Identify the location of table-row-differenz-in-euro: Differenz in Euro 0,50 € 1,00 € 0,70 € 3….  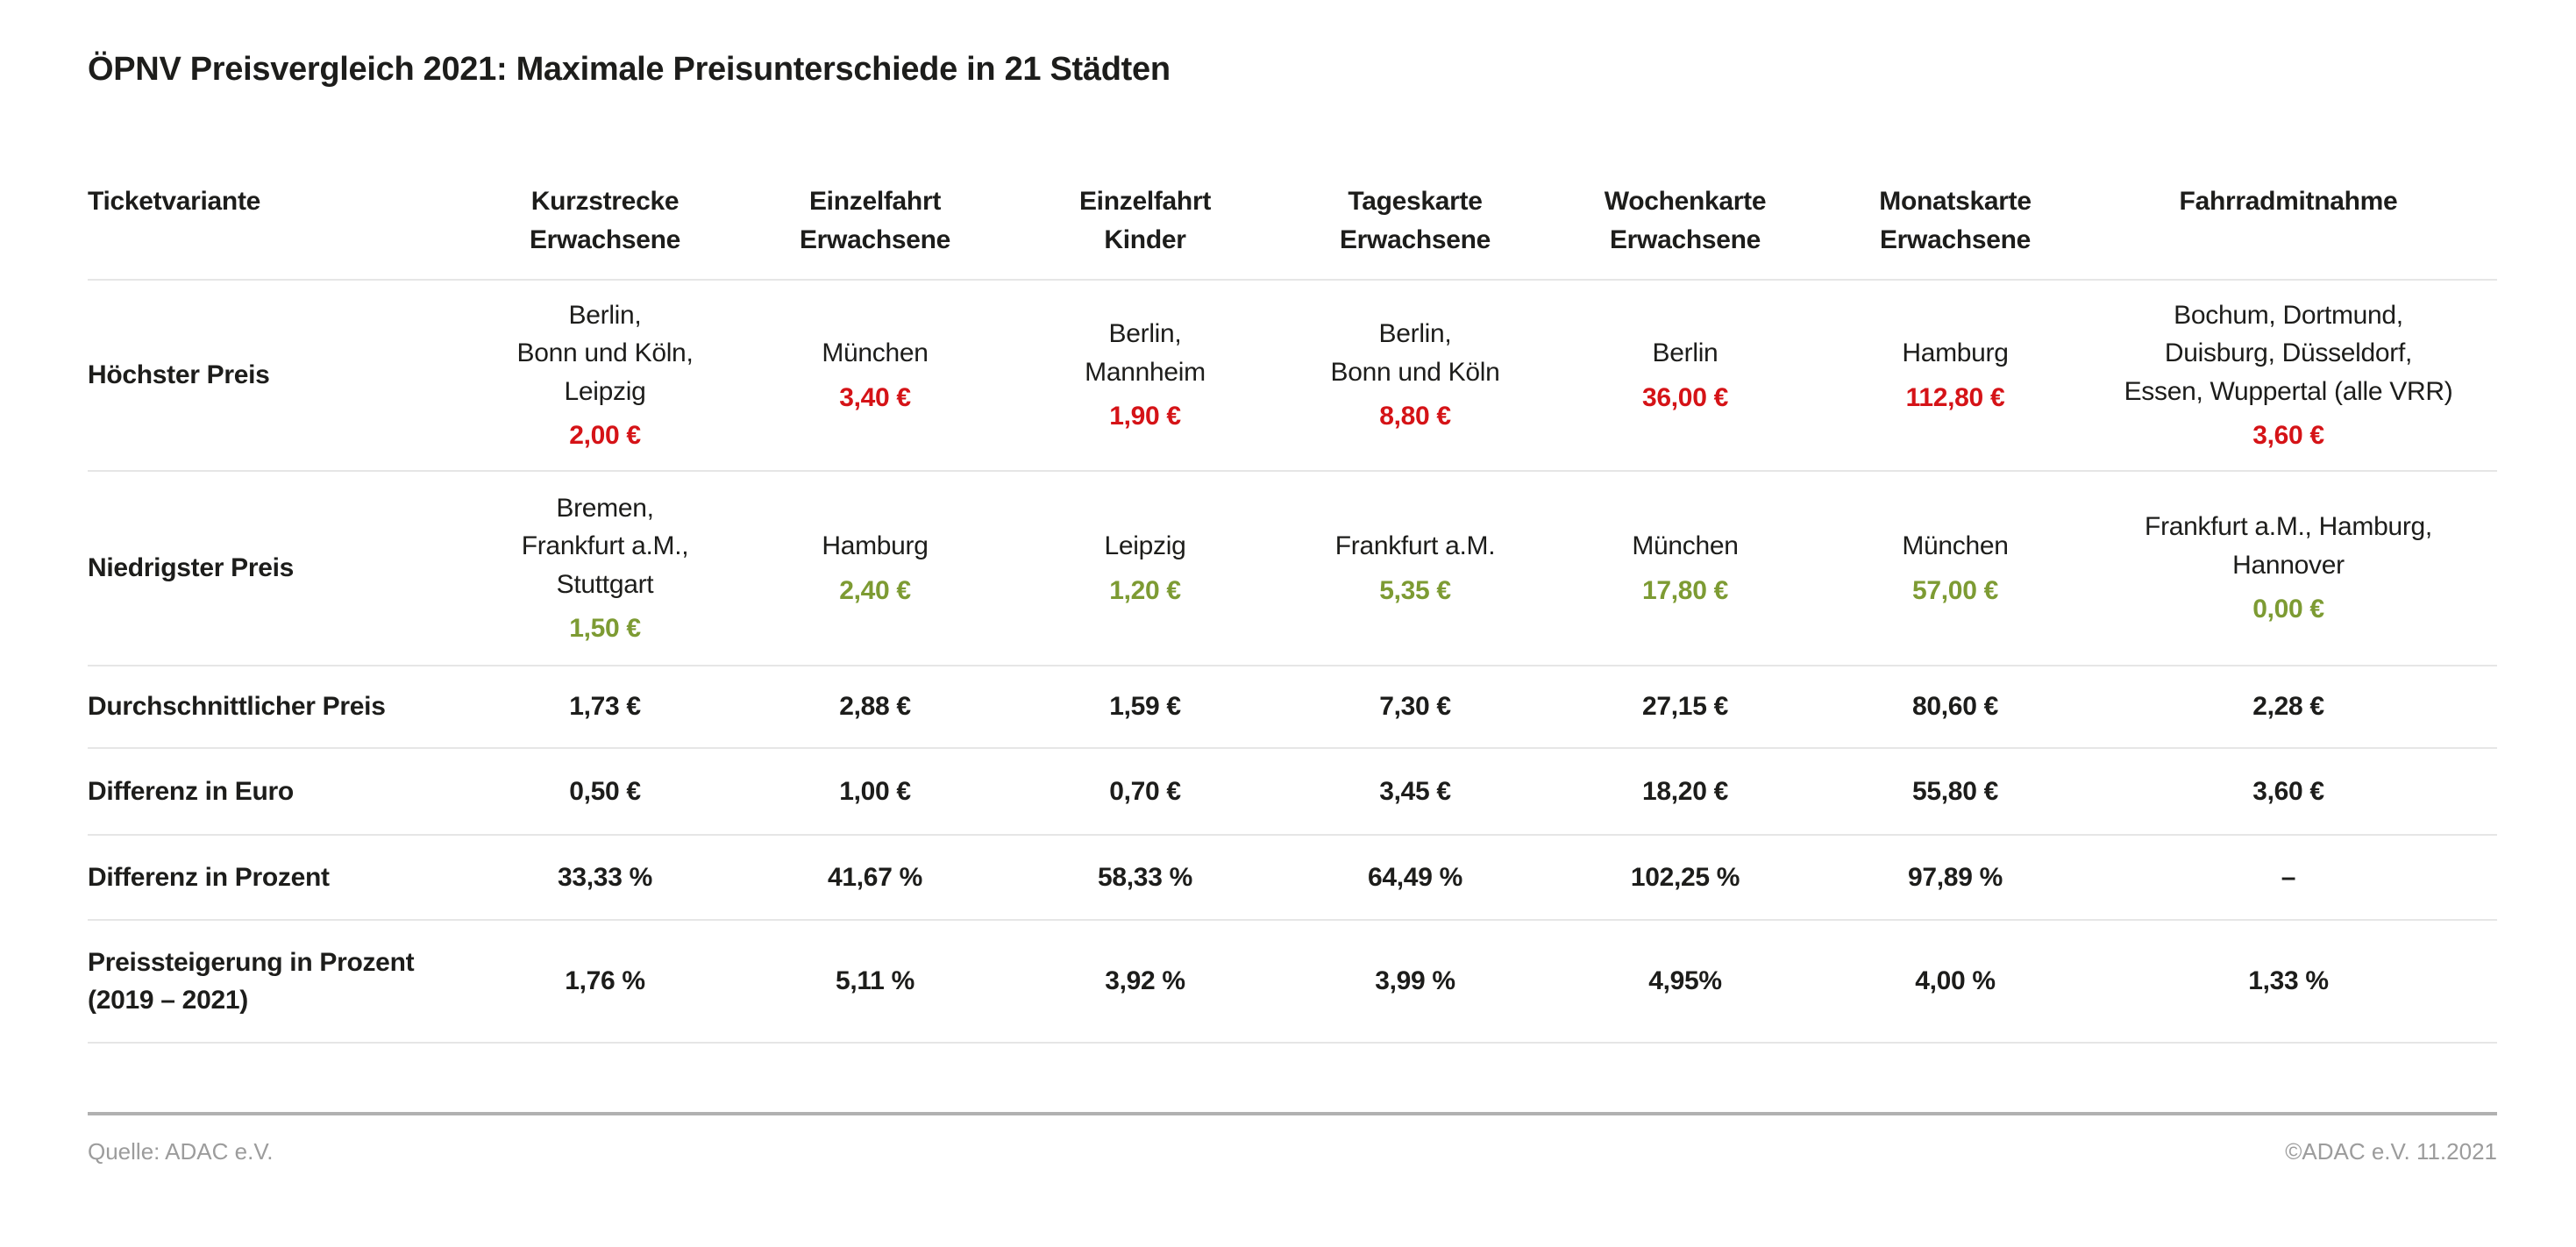
(1292, 790).